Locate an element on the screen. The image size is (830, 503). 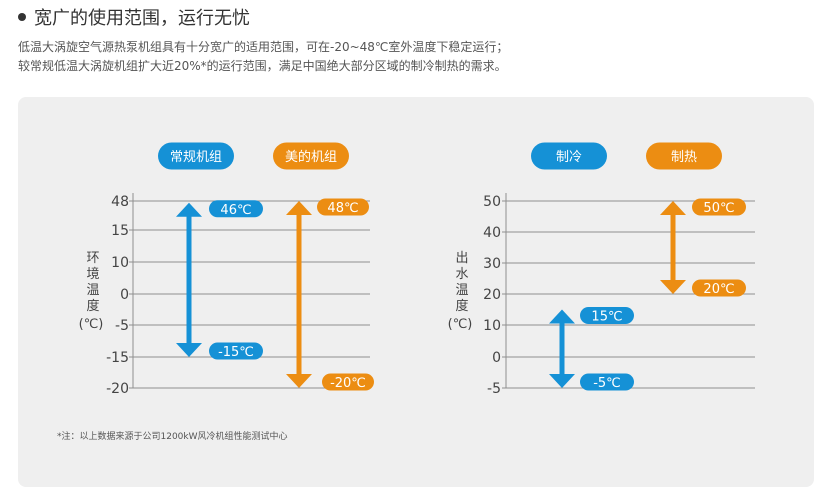
series-name: 美的机组 is located at coordinates (311, 157).